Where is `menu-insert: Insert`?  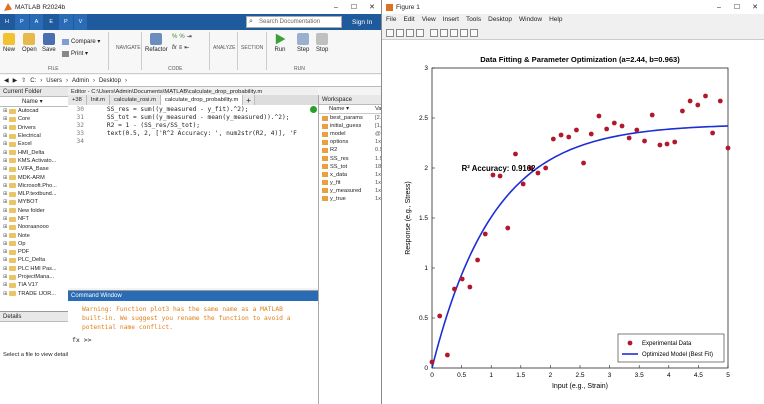
menu-insert: Insert is located at coordinates (450, 19).